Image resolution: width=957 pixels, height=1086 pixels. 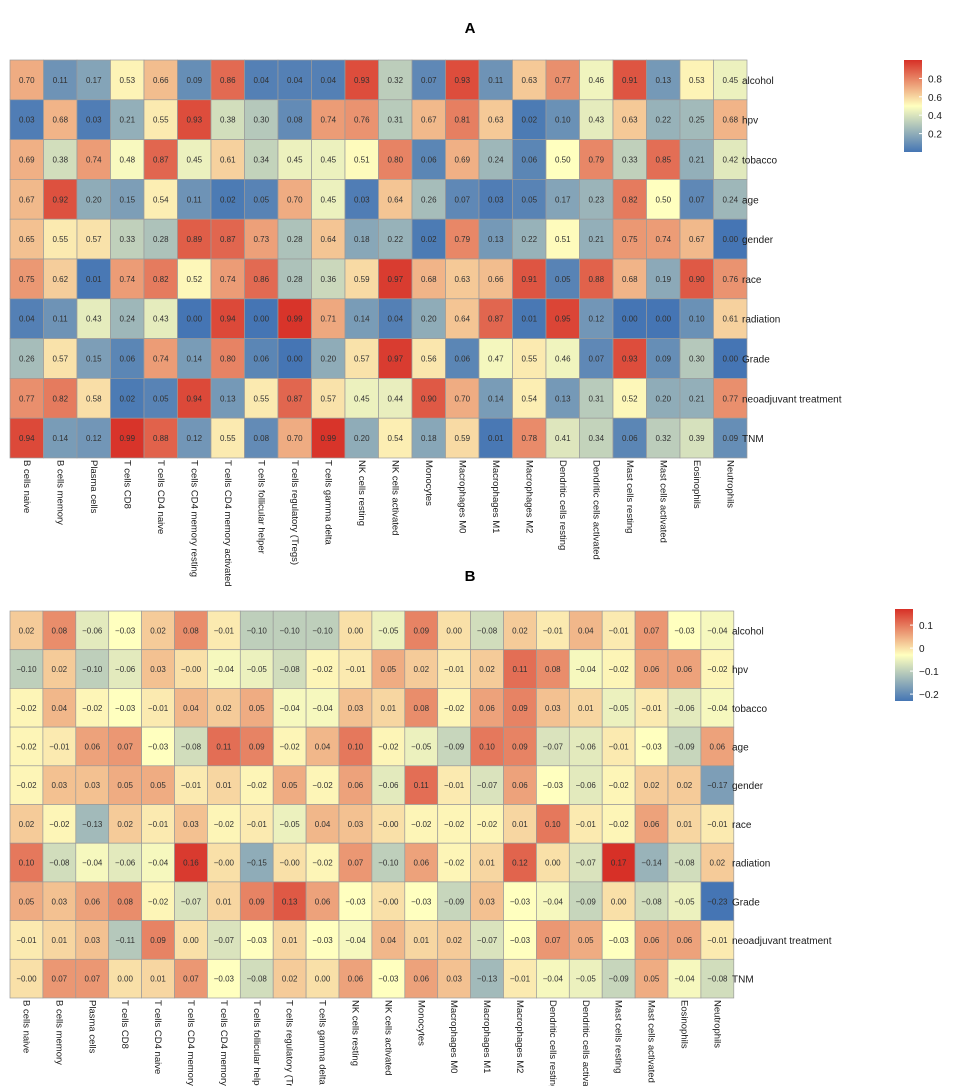 I want to click on cell-value-label: 0.22, so click(x=395, y=239).